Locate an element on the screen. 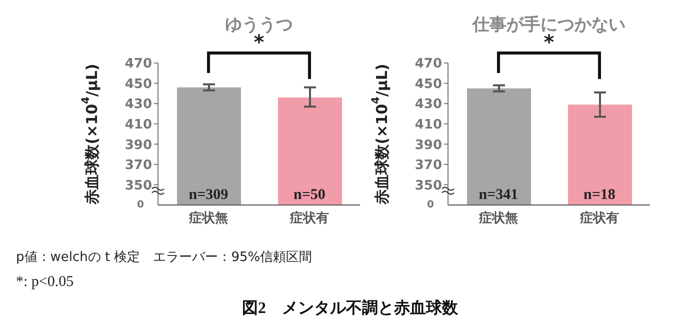 The height and width of the screenshot is (330, 700). caption: 図2 メンタル不調と赤血球数 is located at coordinates (350, 308).